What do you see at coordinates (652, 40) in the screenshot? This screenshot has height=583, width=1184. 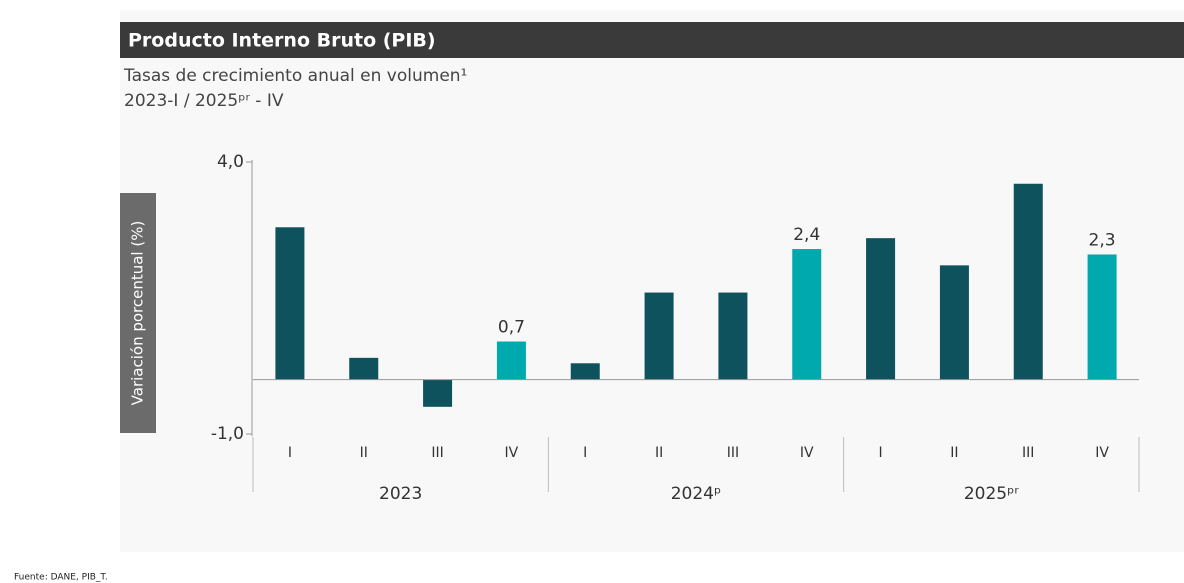 I see `title-bar` at bounding box center [652, 40].